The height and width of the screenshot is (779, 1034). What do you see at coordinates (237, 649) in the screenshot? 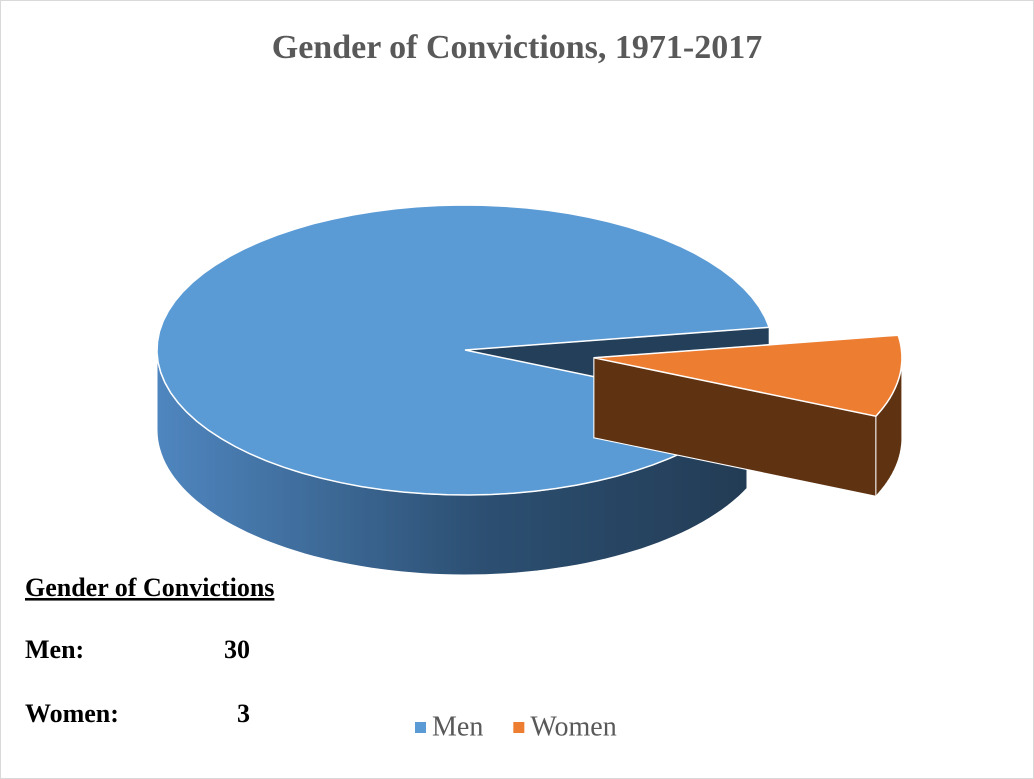
I see `textbox-value: 30` at bounding box center [237, 649].